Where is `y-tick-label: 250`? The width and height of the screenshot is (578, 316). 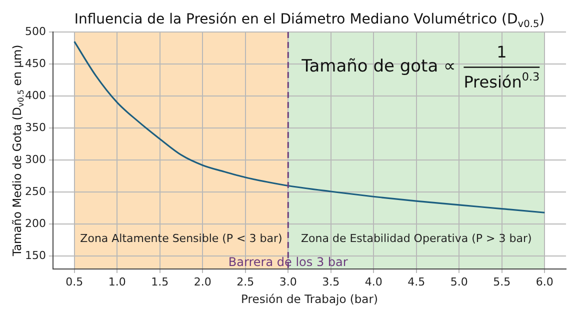 y-tick-label: 250 is located at coordinates (35, 191).